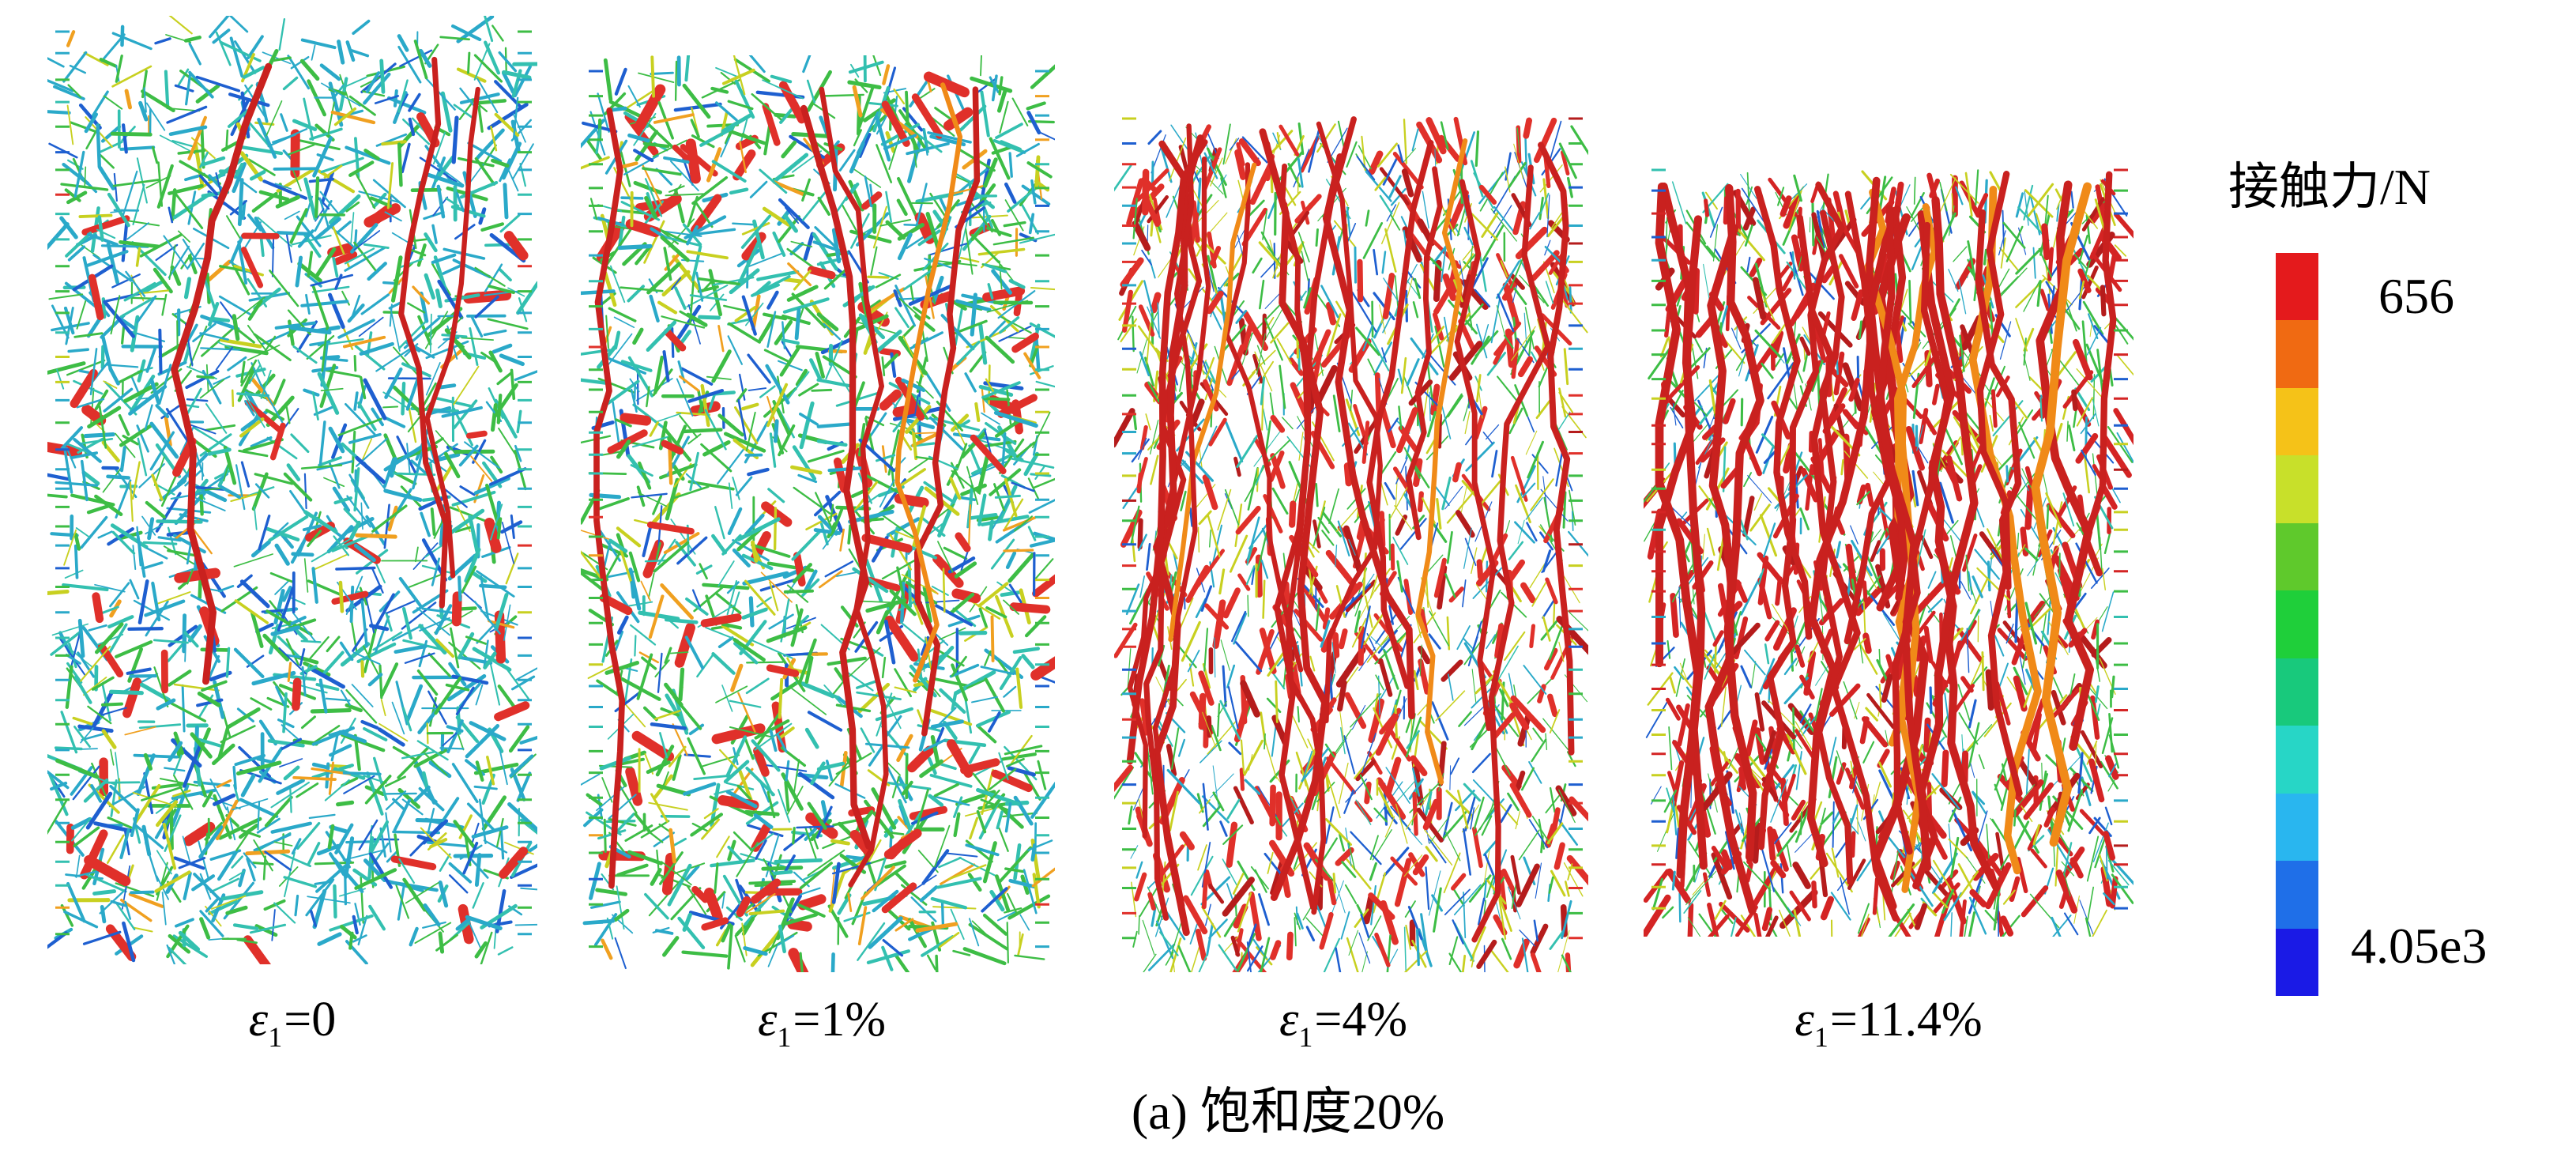 This screenshot has width=2576, height=1154. I want to click on strain-label-2: ε1=4%, so click(1343, 1023).